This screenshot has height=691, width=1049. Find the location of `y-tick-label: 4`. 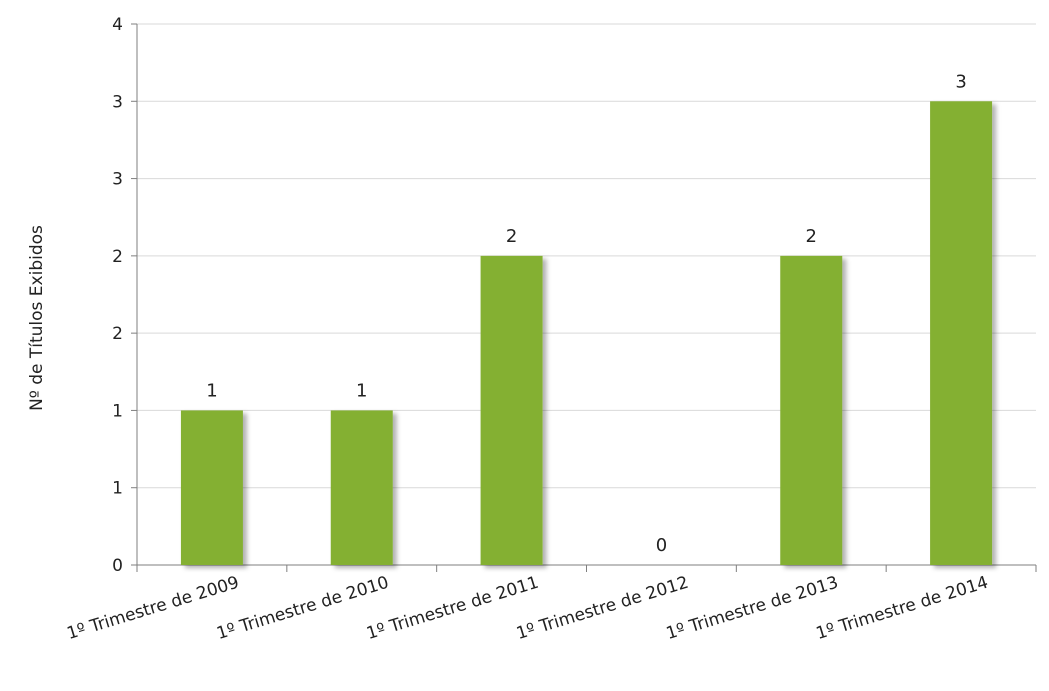

y-tick-label: 4 is located at coordinates (117, 25).